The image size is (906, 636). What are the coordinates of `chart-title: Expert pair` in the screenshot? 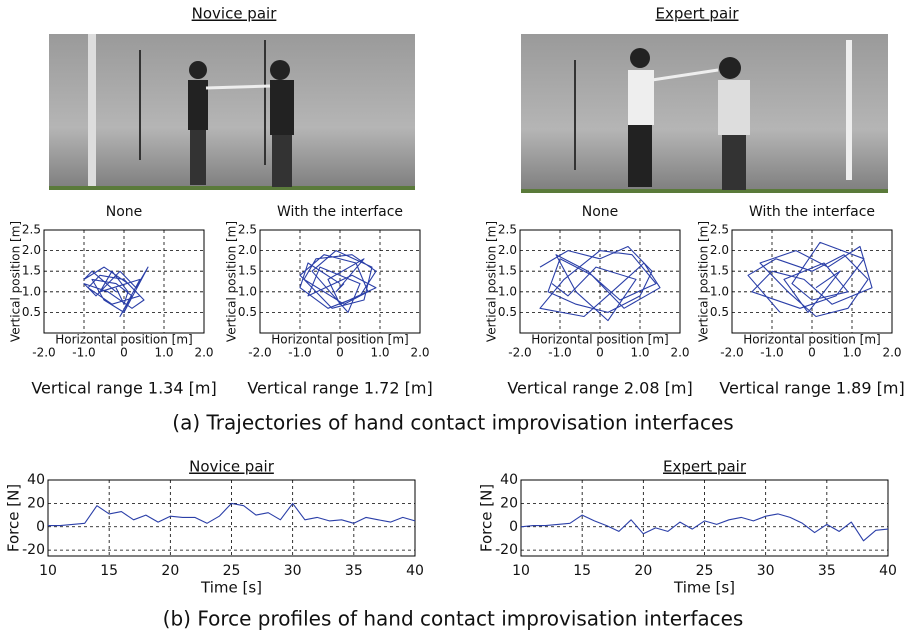 It's located at (705, 467).